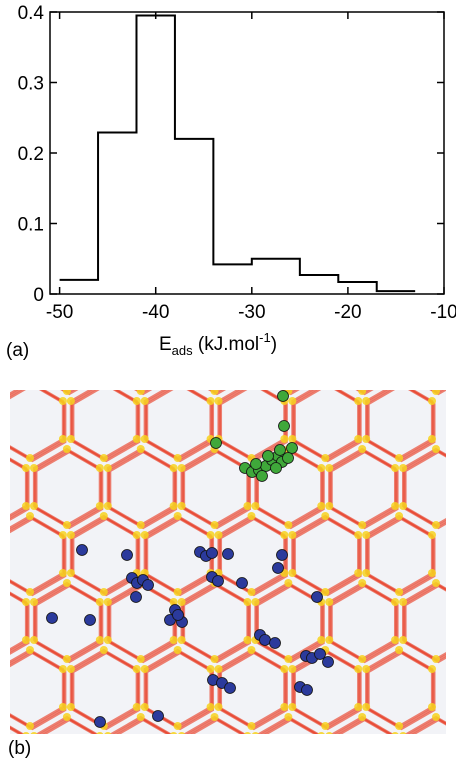  I want to click on y-tick-label: 0.2, so click(31, 154).